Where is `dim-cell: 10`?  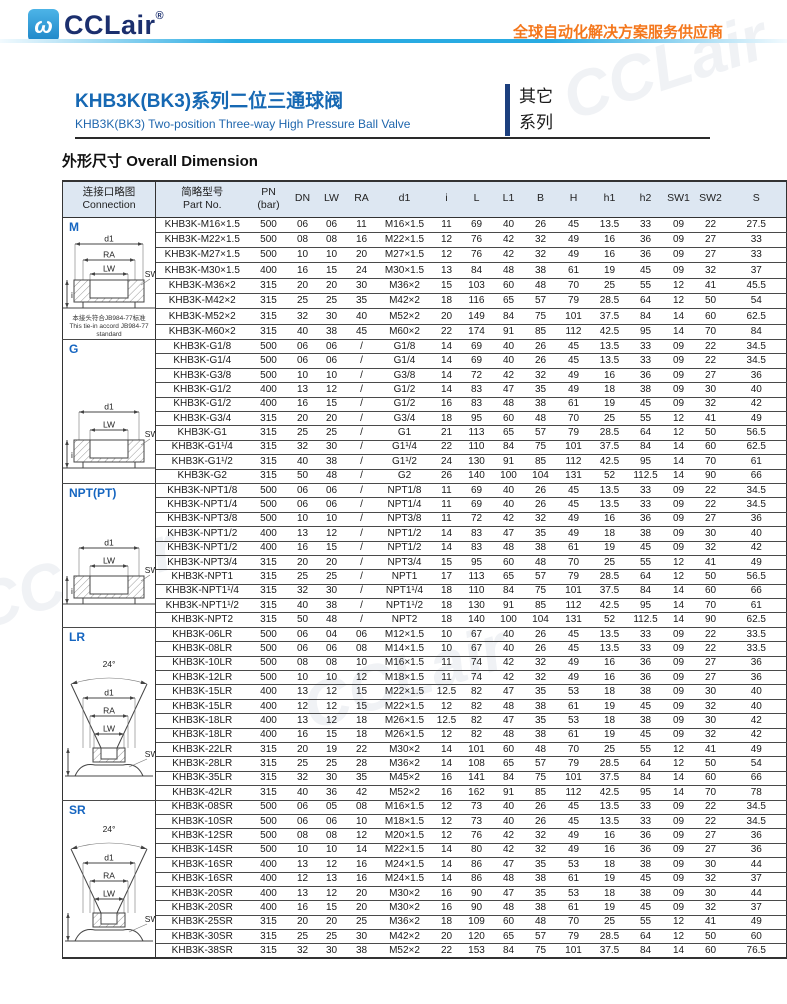
dim-cell: 10 is located at coordinates (331, 520).